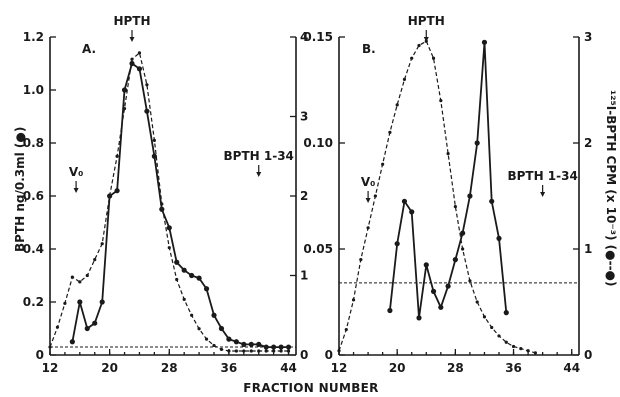 The image size is (620, 397). Describe the element at coordinates (131, 21) in the screenshot. I see `panel-a-annotation-hpth: HPTH` at that location.